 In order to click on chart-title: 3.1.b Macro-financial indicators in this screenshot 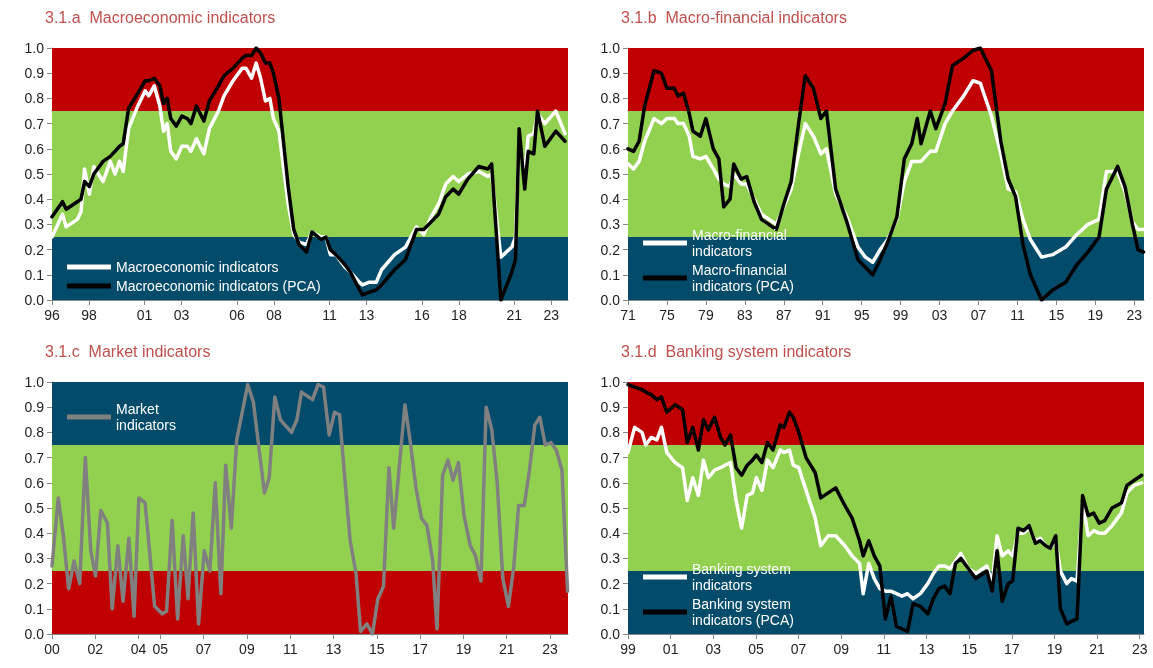, I will do `click(734, 17)`.